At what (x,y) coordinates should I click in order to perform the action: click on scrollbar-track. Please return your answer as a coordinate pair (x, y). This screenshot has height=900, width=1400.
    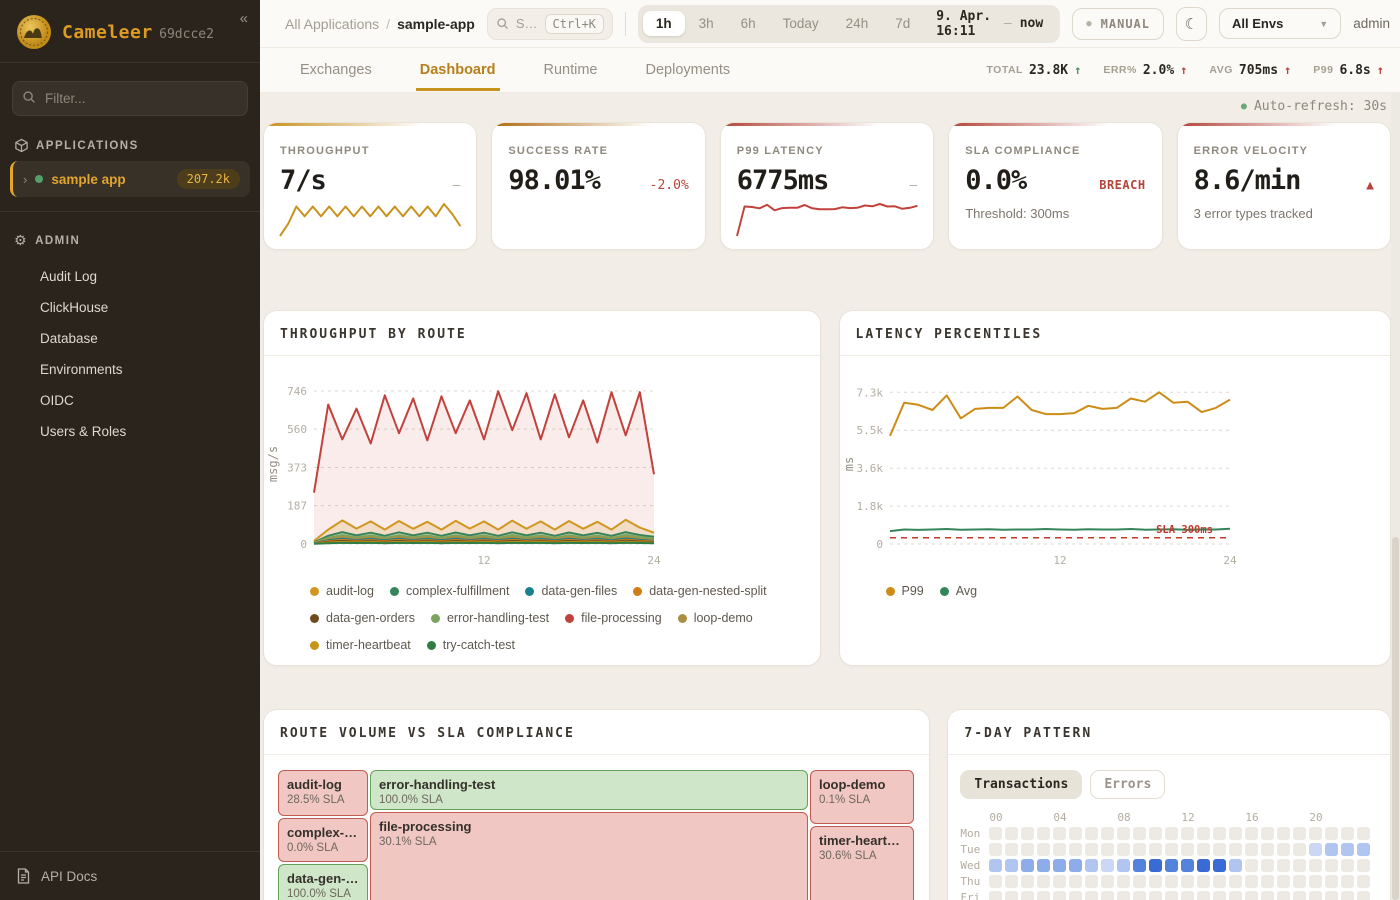
    Looking at the image, I should click on (1395, 496).